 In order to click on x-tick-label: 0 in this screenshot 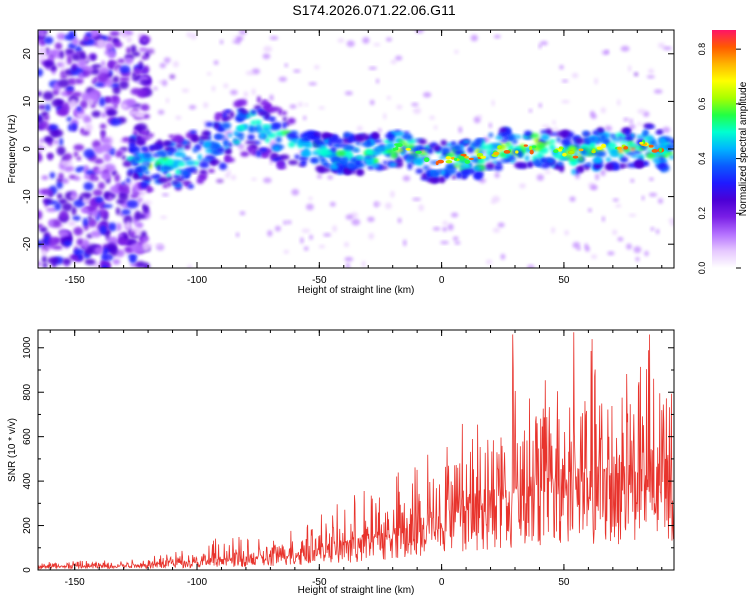, I will do `click(442, 280)`.